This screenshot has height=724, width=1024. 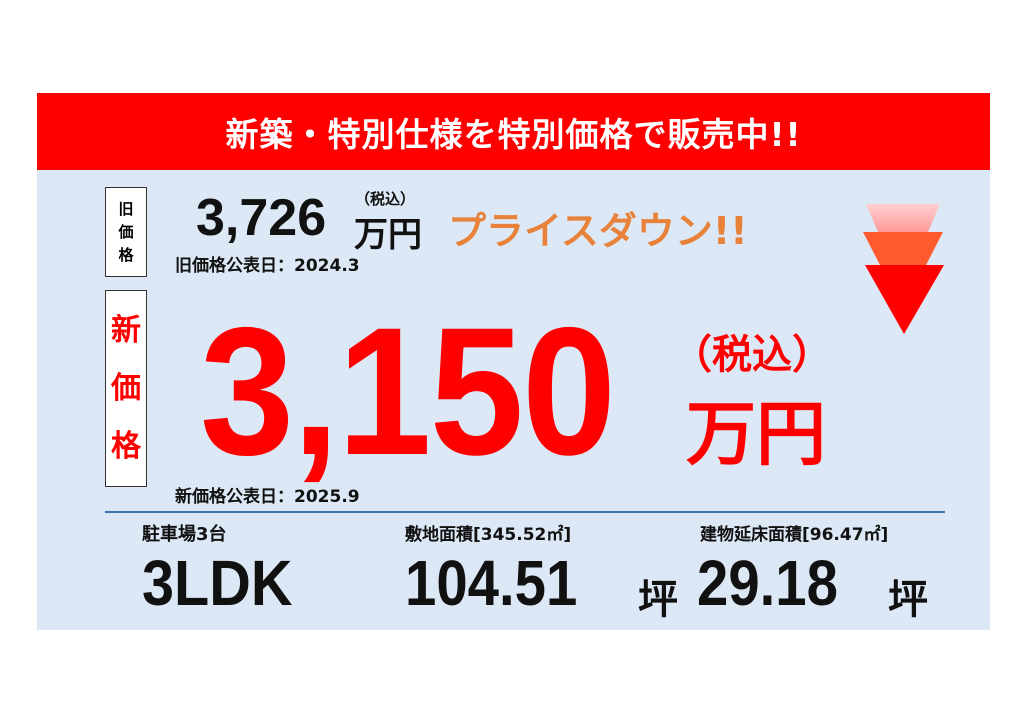 What do you see at coordinates (794, 535) in the screenshot?
I see `spec-floor-area-label: 建物延床面積[96.47㎡]` at bounding box center [794, 535].